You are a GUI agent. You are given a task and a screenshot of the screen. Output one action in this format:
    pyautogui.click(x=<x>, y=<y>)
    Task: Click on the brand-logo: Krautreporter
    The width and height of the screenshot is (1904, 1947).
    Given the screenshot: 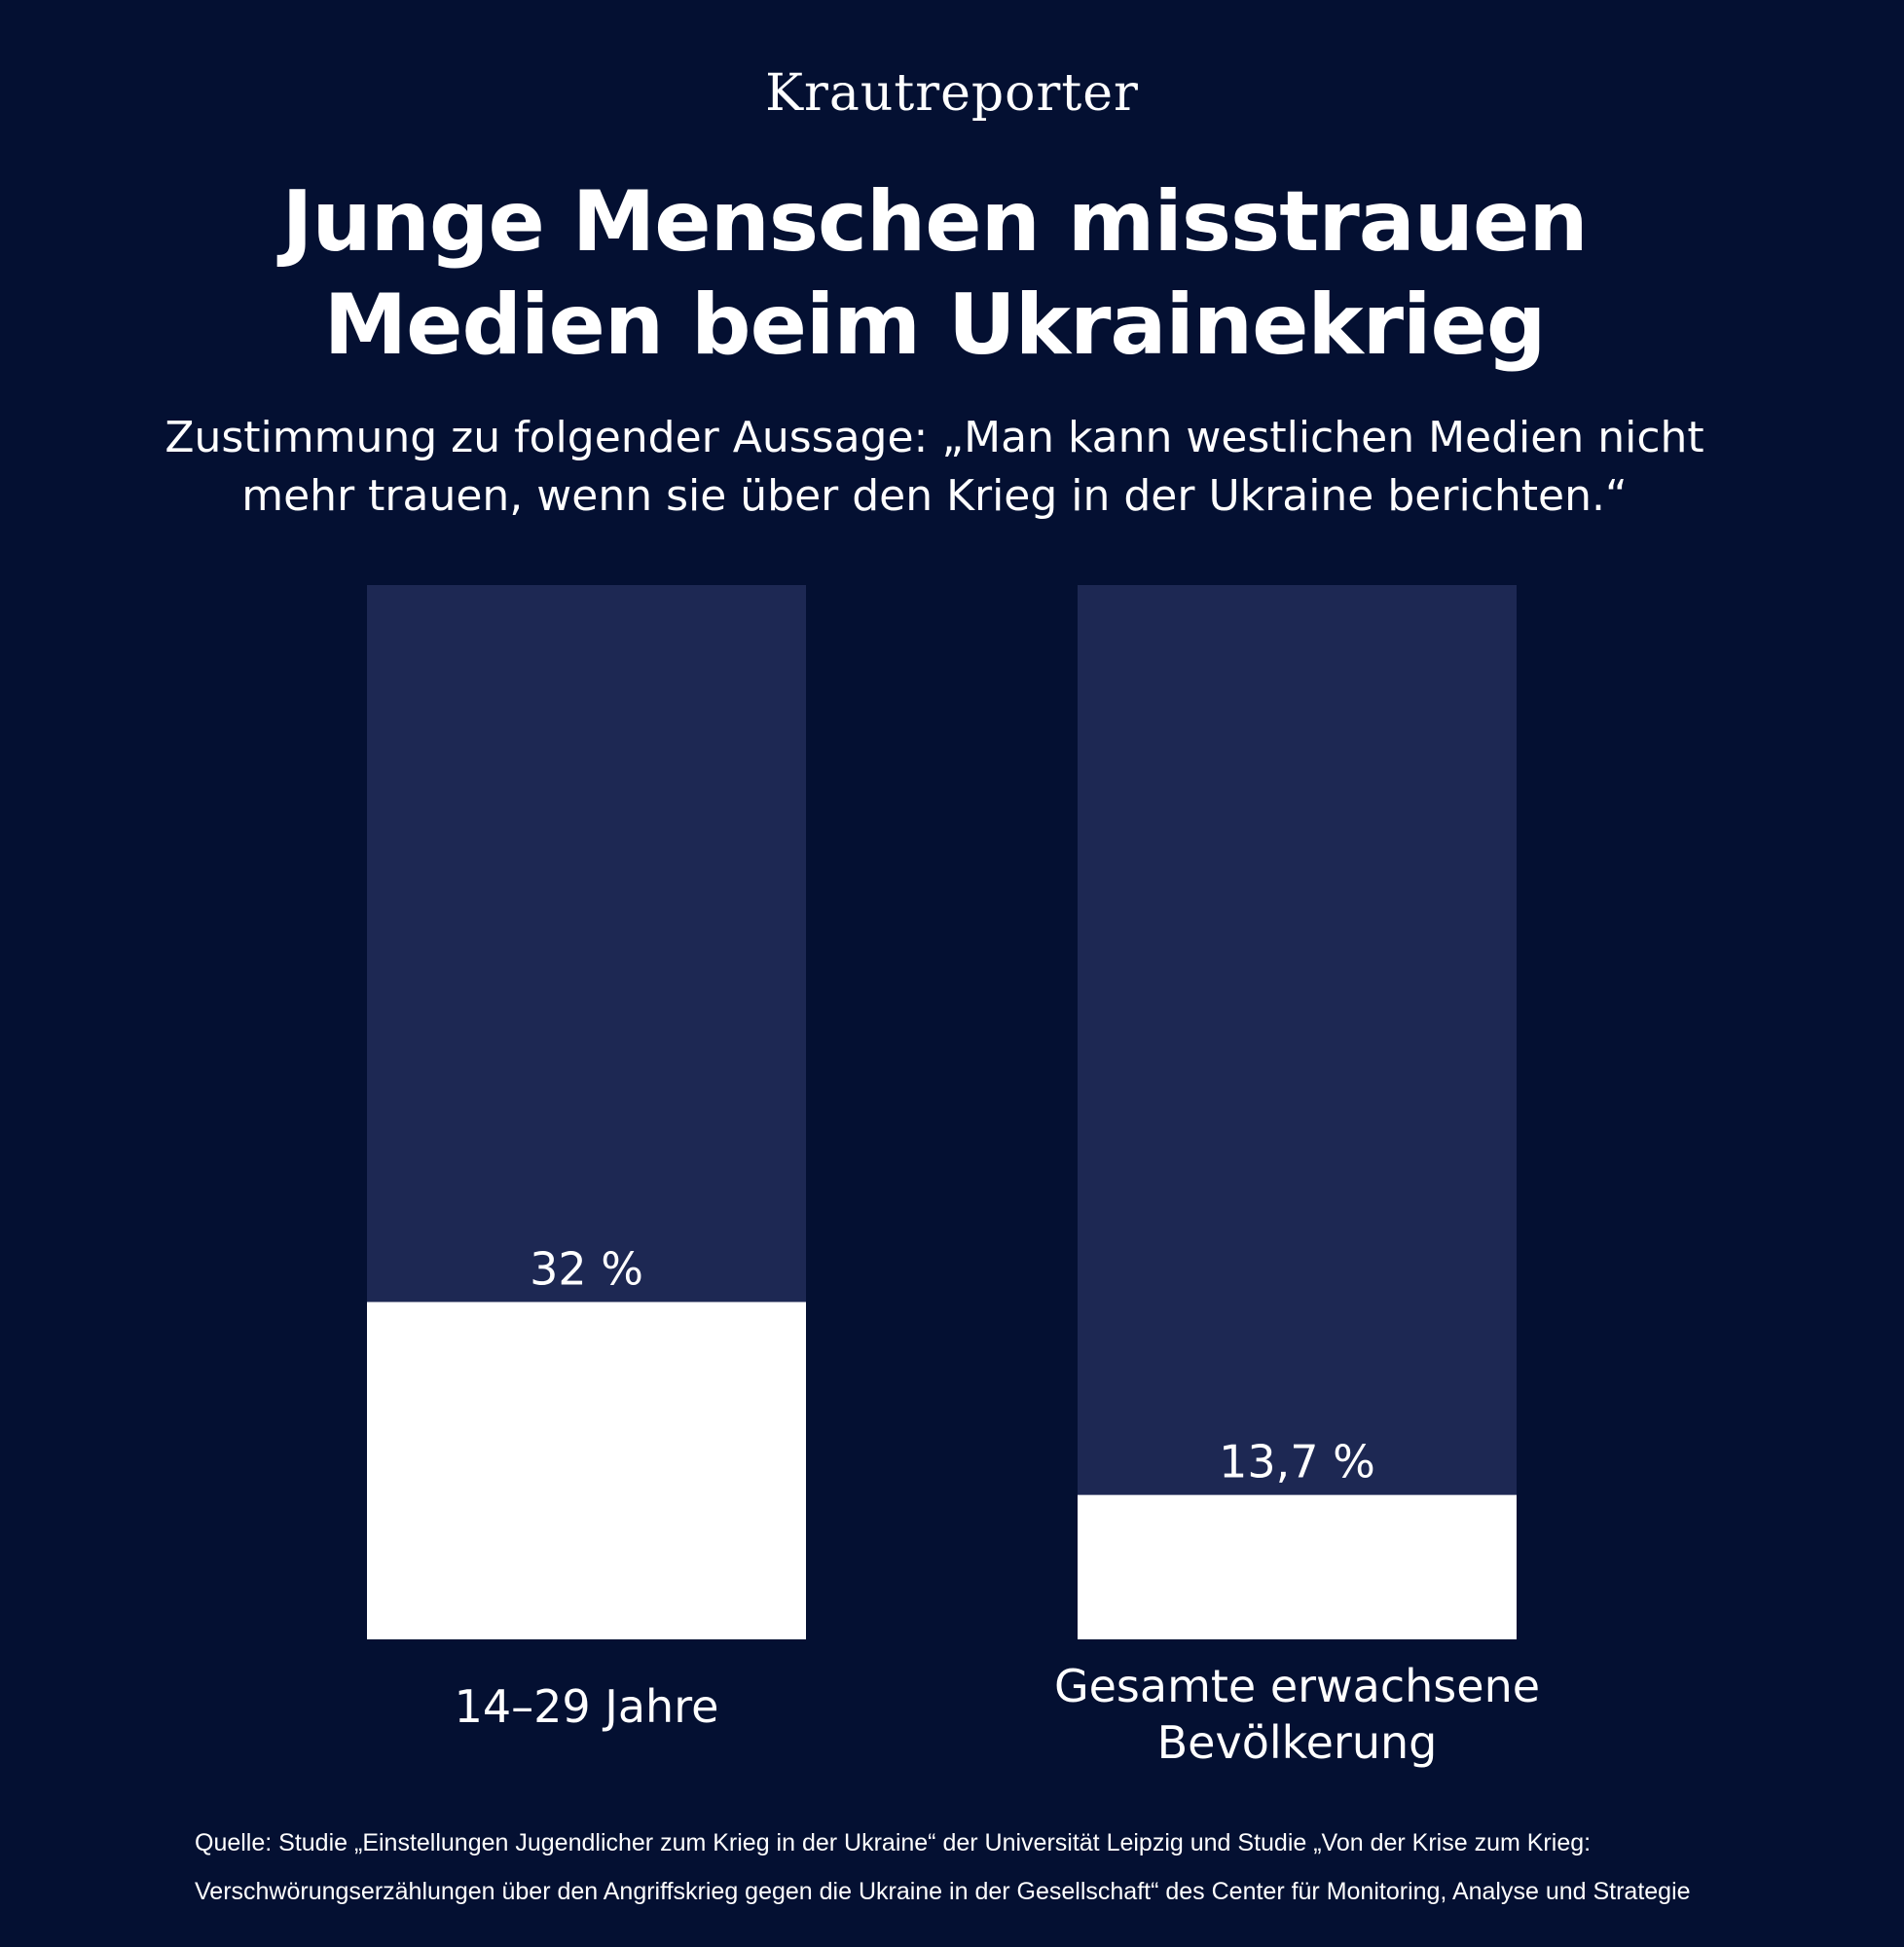 What is the action you would take?
    pyautogui.click(x=952, y=93)
    